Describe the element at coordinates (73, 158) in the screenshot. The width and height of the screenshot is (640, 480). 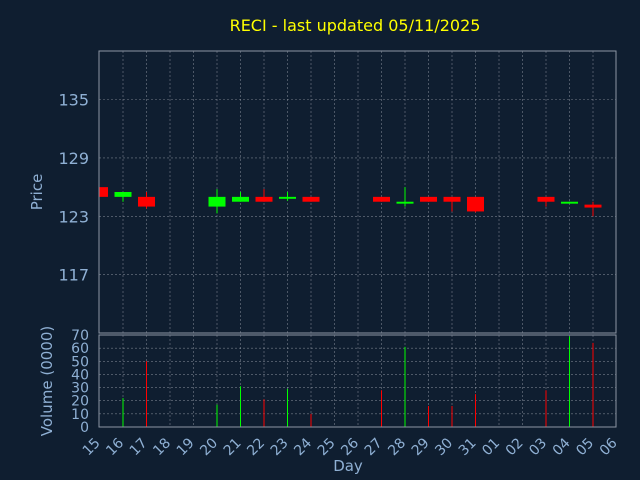
I see `price-y-tick-label: 129` at that location.